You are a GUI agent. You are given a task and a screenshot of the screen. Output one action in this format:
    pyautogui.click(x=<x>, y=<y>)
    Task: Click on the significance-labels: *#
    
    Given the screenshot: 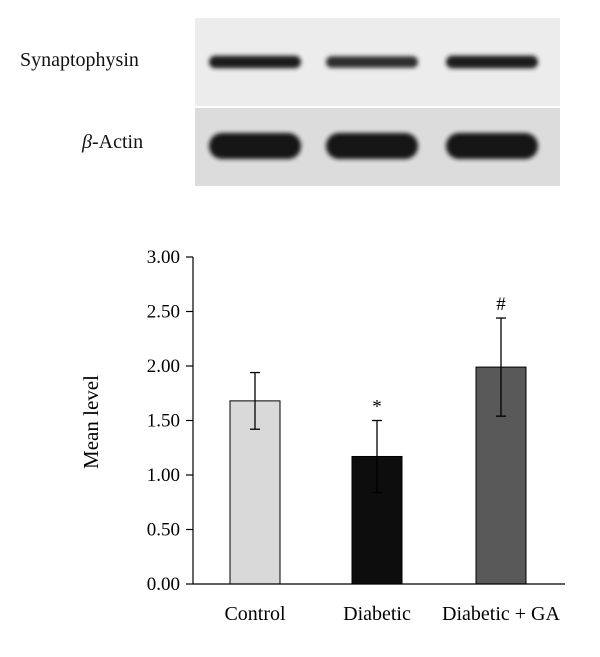 What is the action you would take?
    pyautogui.click(x=439, y=355)
    